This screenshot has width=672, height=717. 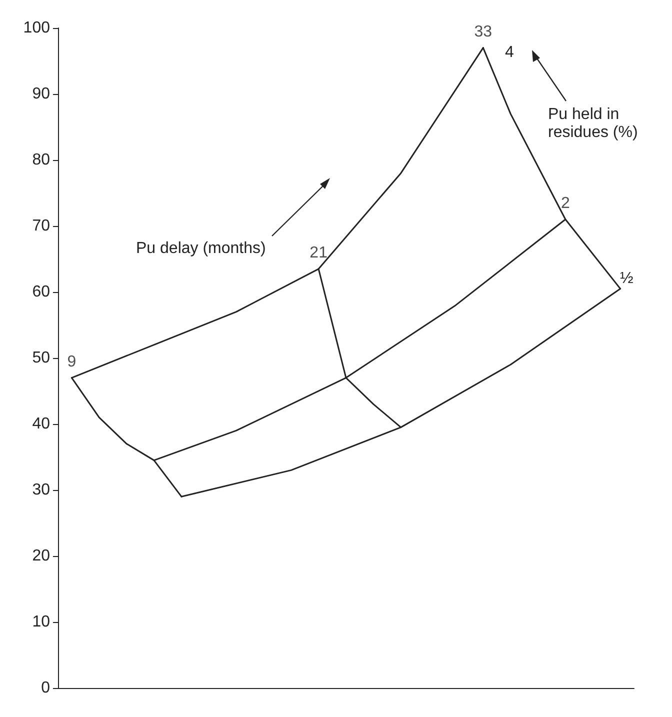 What do you see at coordinates (41, 292) in the screenshot?
I see `y-tick-label: 60` at bounding box center [41, 292].